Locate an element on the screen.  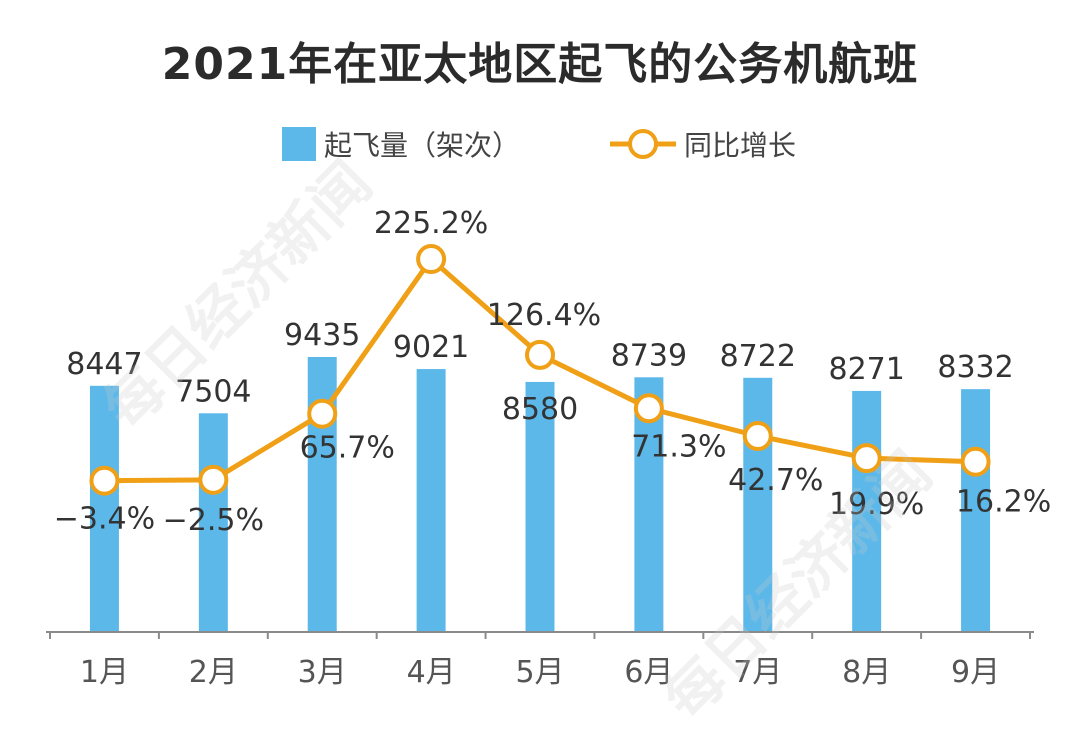
legend-line-swatch is located at coordinates (643, 144).